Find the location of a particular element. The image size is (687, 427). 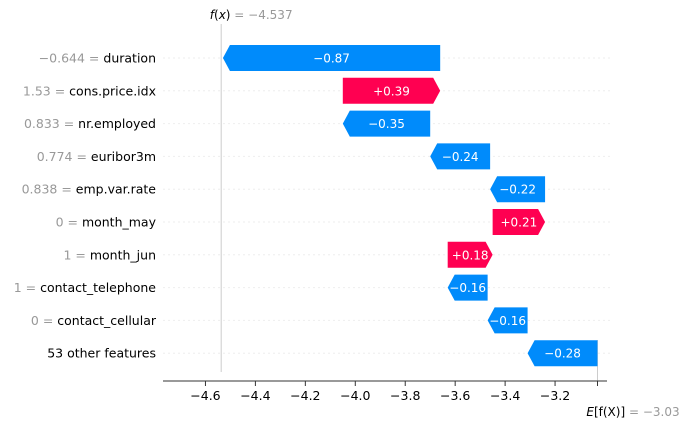

feature-row-label: 0 = month_may is located at coordinates (106, 222).